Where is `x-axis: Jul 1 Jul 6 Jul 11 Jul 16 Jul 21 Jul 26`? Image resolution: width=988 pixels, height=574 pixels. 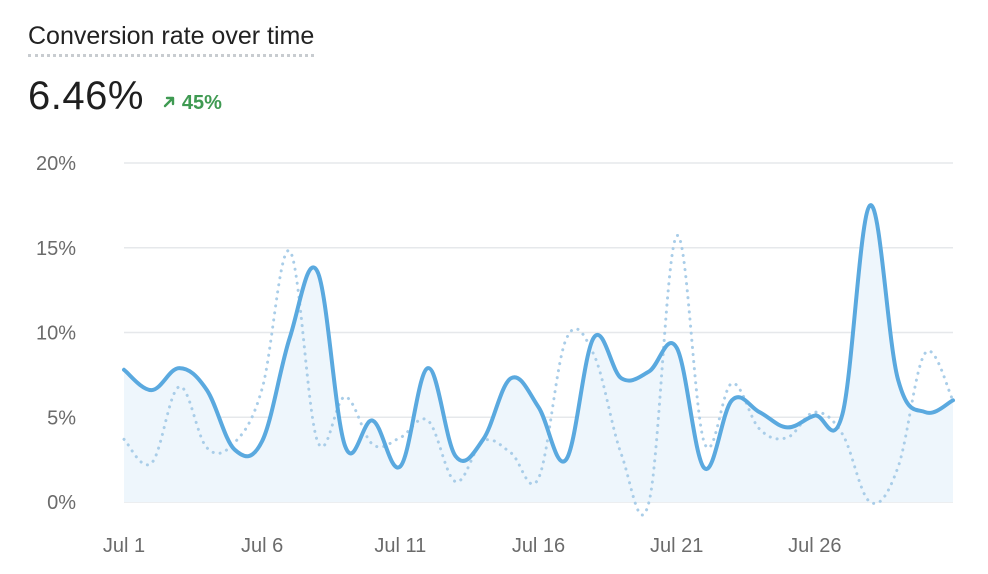 x-axis: Jul 1 Jul 6 Jul 11 Jul 16 Jul 21 Jul 26 is located at coordinates (472, 546).